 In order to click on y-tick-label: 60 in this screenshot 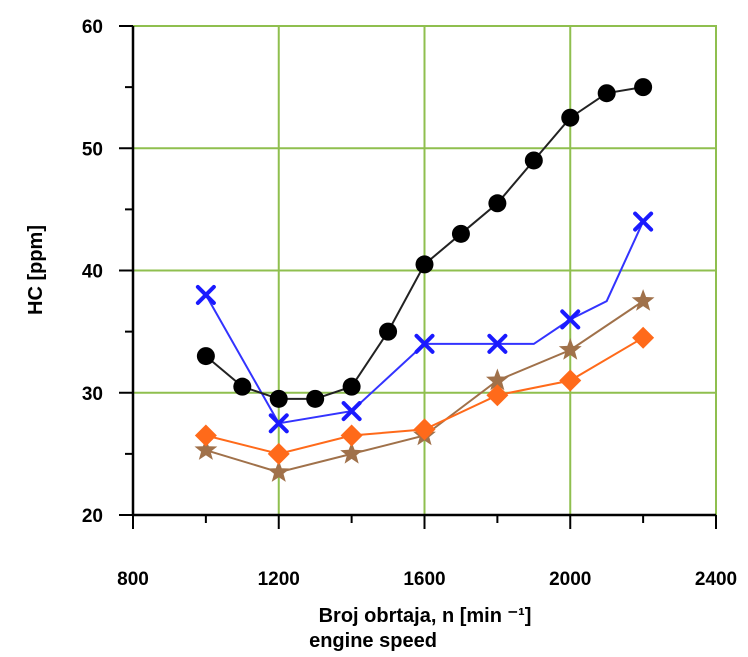, I will do `click(92, 27)`.